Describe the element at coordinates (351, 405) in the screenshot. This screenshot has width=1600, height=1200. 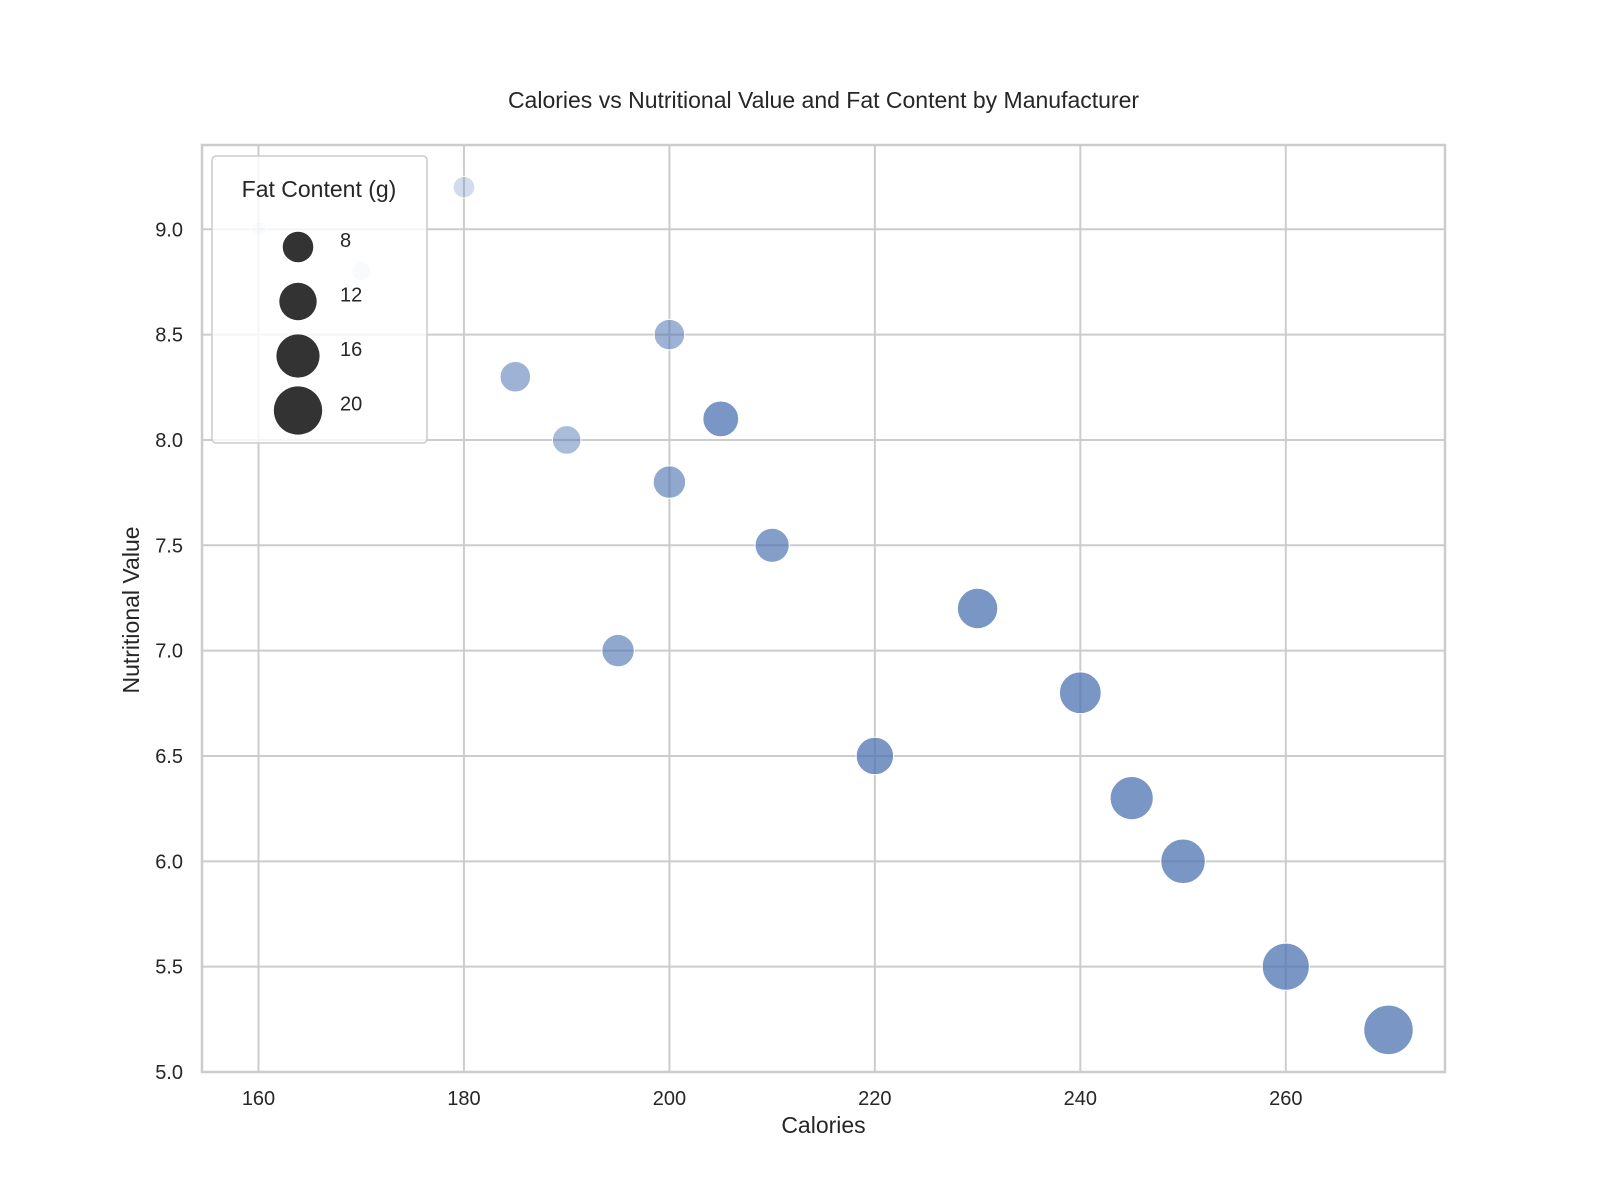
I see `legend-size-label: 20` at that location.